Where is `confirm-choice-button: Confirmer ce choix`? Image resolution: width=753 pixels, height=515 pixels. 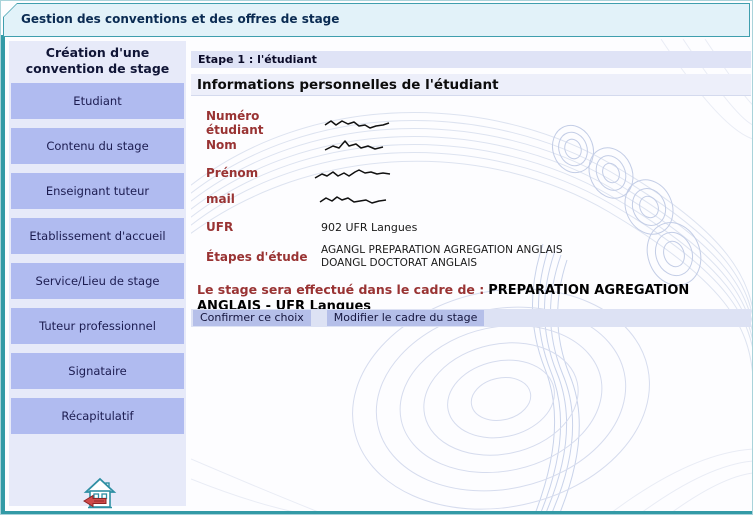 confirm-choice-button: Confirmer ce choix is located at coordinates (252, 318).